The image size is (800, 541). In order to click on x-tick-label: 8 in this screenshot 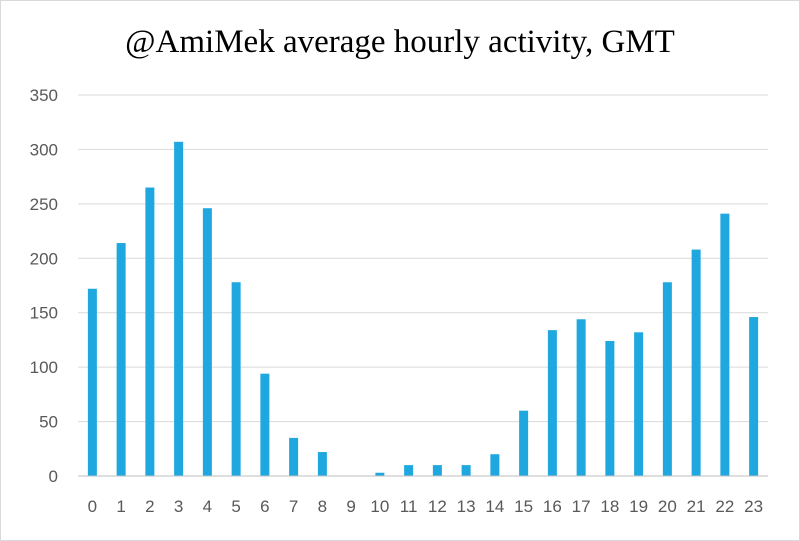, I will do `click(322, 506)`.